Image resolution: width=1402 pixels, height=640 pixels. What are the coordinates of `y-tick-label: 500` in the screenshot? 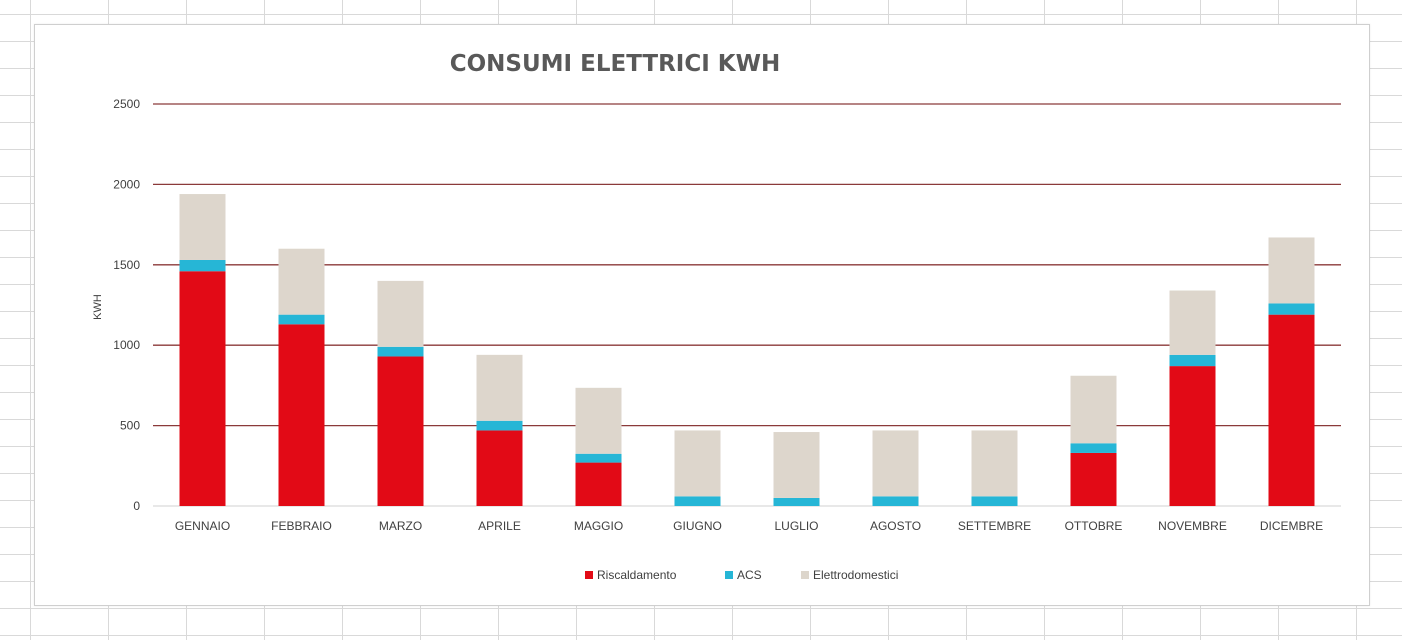 It's located at (130, 426).